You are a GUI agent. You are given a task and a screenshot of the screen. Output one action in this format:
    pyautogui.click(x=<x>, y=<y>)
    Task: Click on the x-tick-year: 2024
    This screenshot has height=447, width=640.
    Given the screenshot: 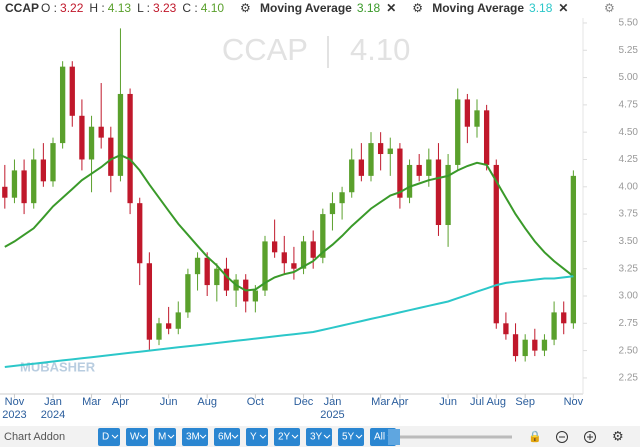 What is the action you would take?
    pyautogui.click(x=53, y=415)
    